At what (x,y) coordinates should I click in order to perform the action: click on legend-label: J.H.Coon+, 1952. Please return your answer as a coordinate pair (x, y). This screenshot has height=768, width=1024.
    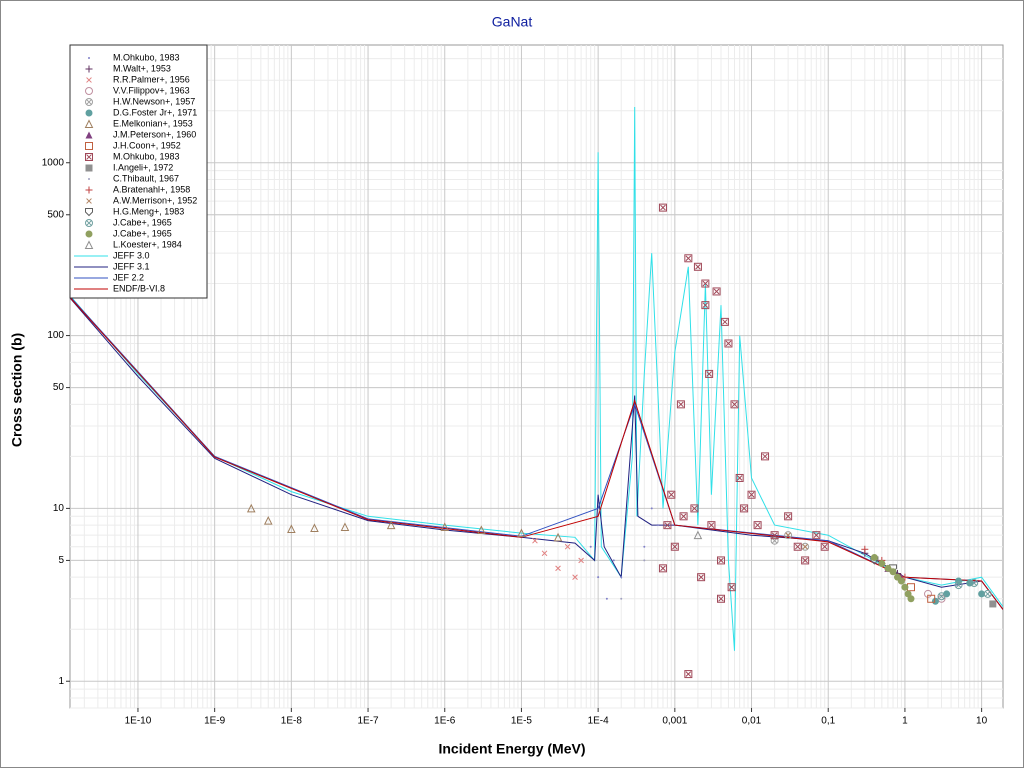
    Looking at the image, I should click on (147, 145).